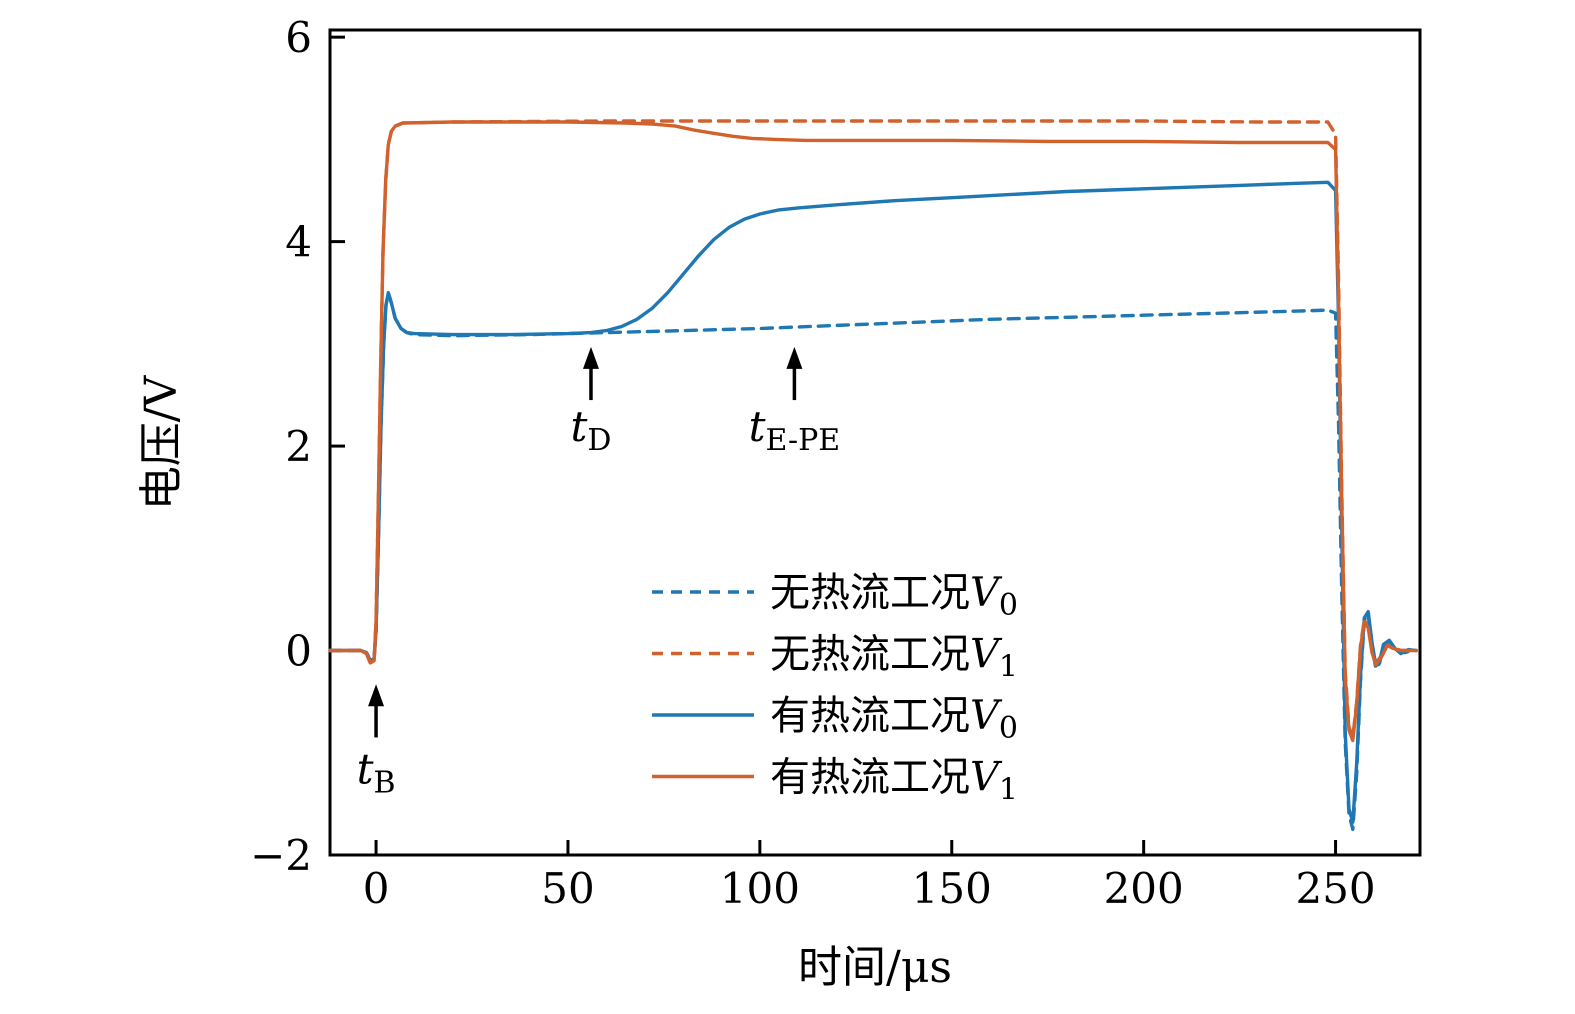 The image size is (1575, 1014). Describe the element at coordinates (590, 357) in the screenshot. I see `annotation-arrow-head-t-D` at that location.